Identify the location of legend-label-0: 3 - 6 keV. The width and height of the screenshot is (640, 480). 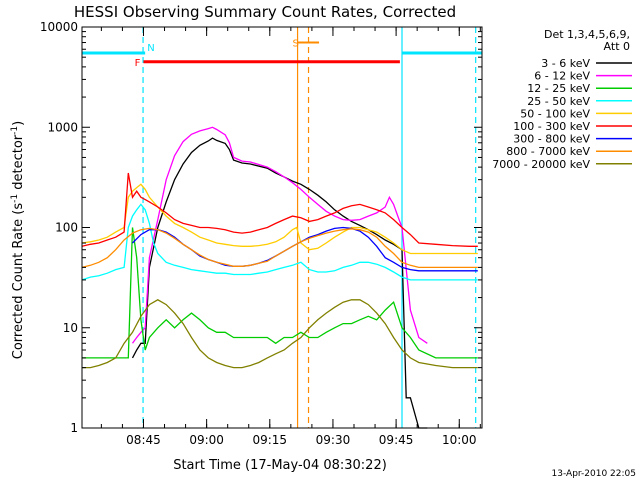
(565, 63).